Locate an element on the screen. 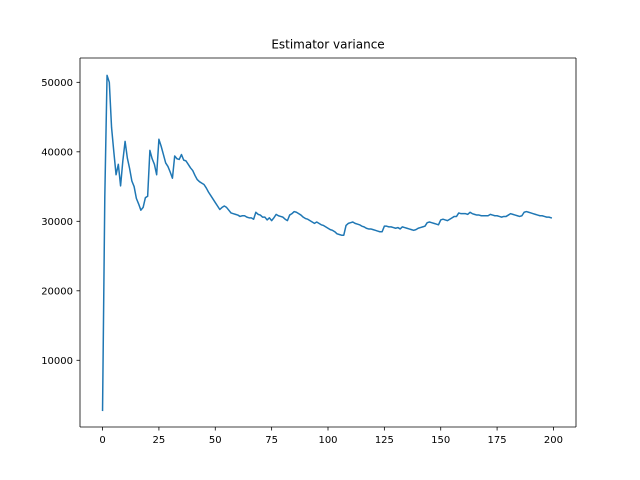 This screenshot has width=640, height=480. x-tick-label: 100 is located at coordinates (327, 440).